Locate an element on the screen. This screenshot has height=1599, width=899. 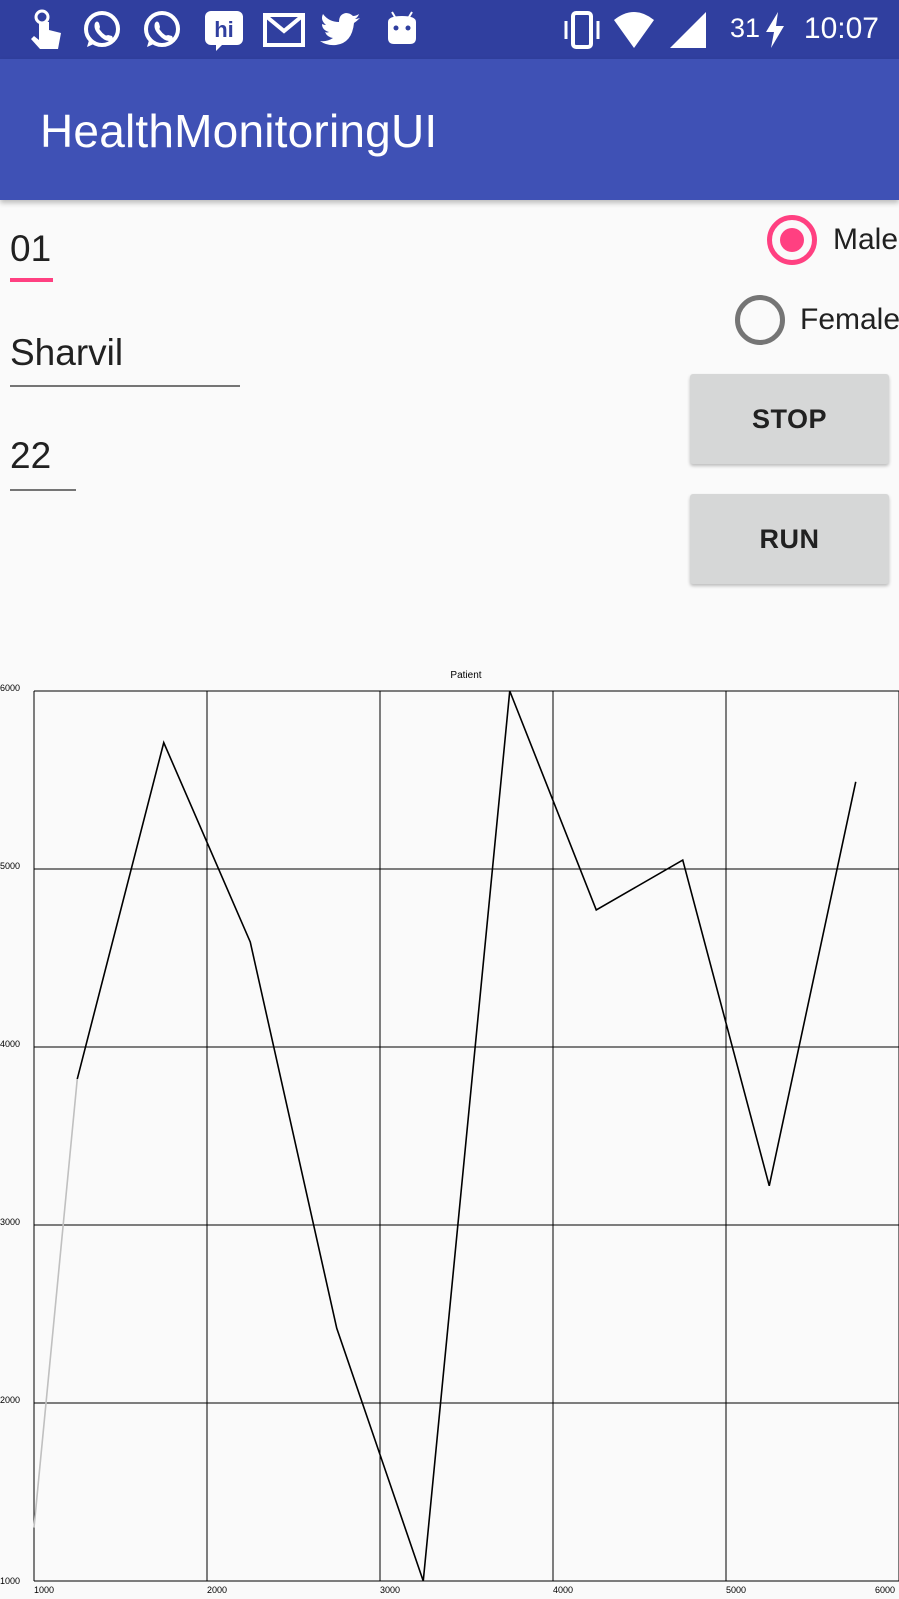
charging-icon is located at coordinates (775, 30).